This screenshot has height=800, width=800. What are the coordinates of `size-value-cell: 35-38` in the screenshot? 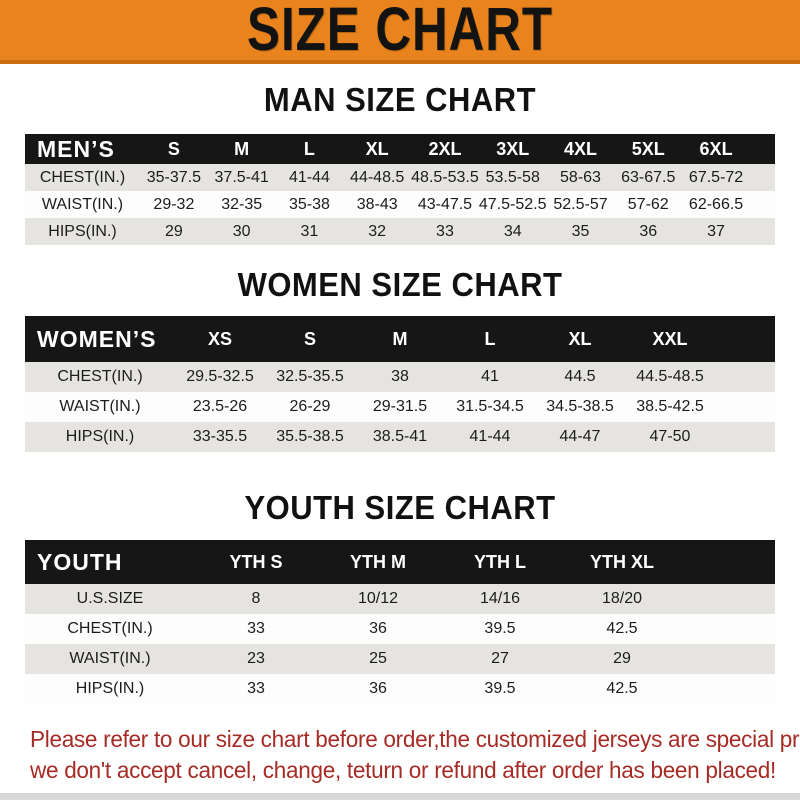 It's located at (309, 204).